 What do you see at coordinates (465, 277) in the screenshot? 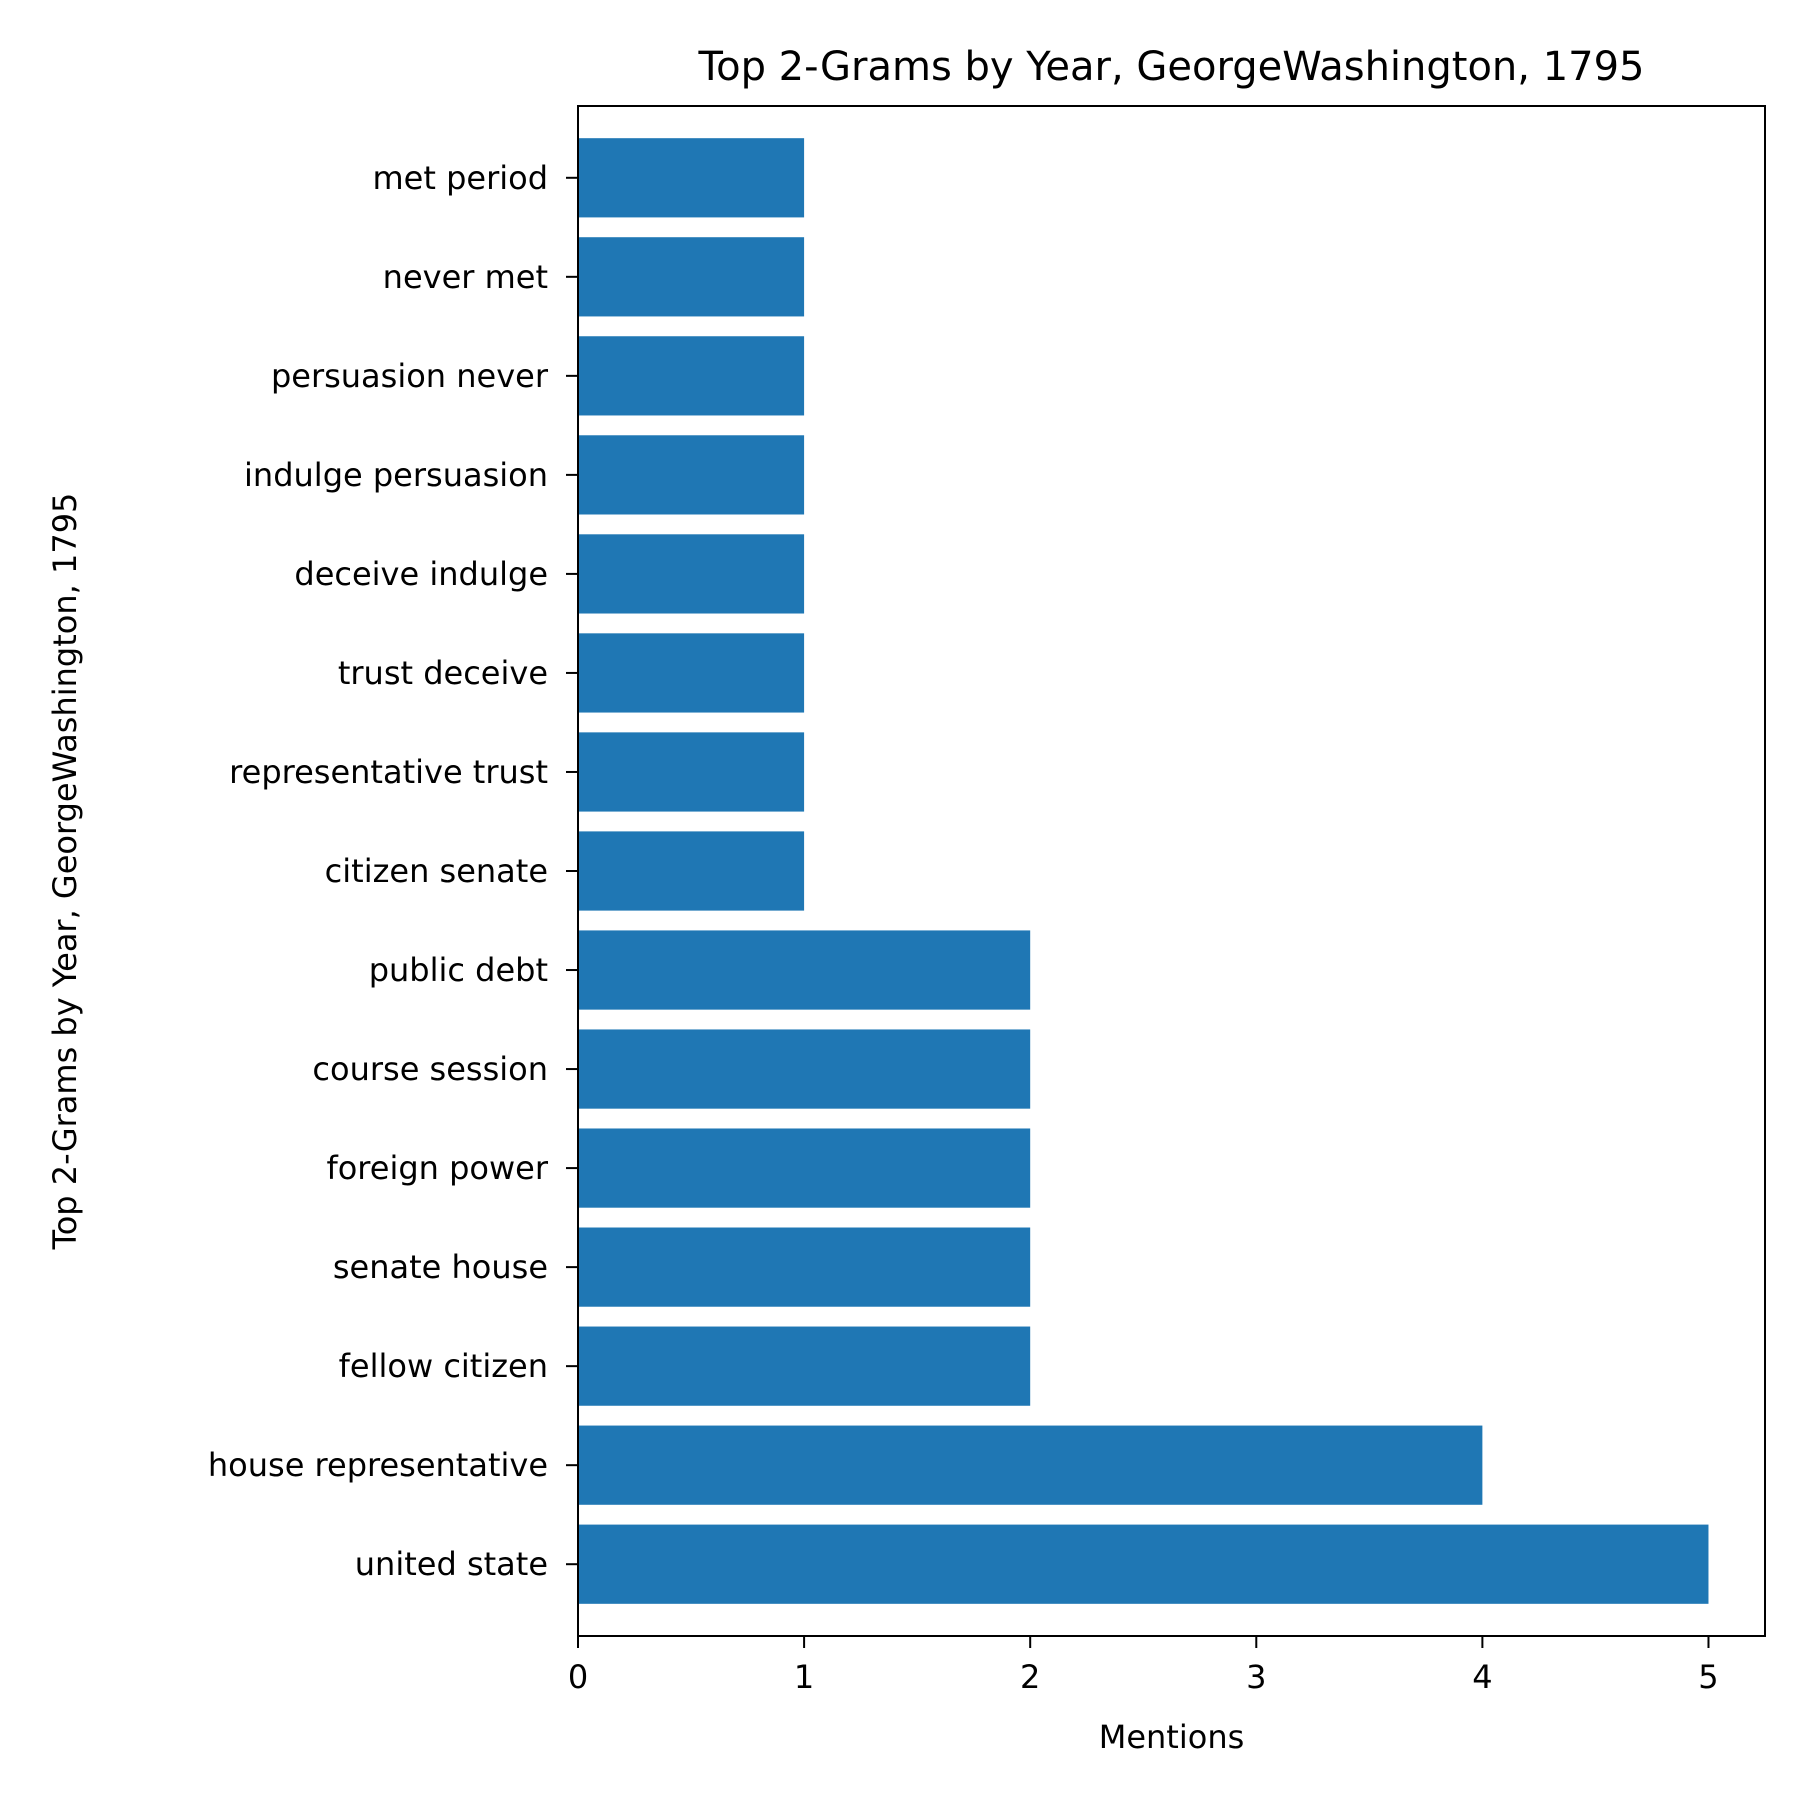
I see `y-tick-label: never met` at bounding box center [465, 277].